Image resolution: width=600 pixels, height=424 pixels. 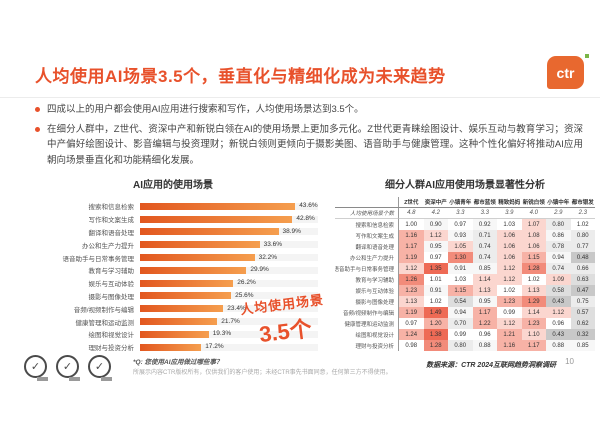 What do you see at coordinates (367, 334) in the screenshot?
I see `heatmap-row-label: 绘图和视觉设计` at bounding box center [367, 334].